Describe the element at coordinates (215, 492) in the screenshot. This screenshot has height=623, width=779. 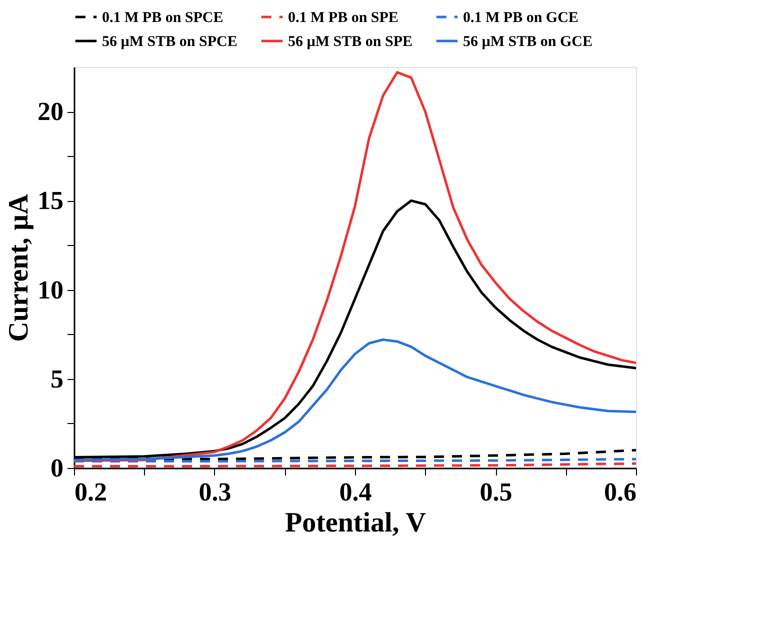
I see `x-tick-label: 0.3` at that location.